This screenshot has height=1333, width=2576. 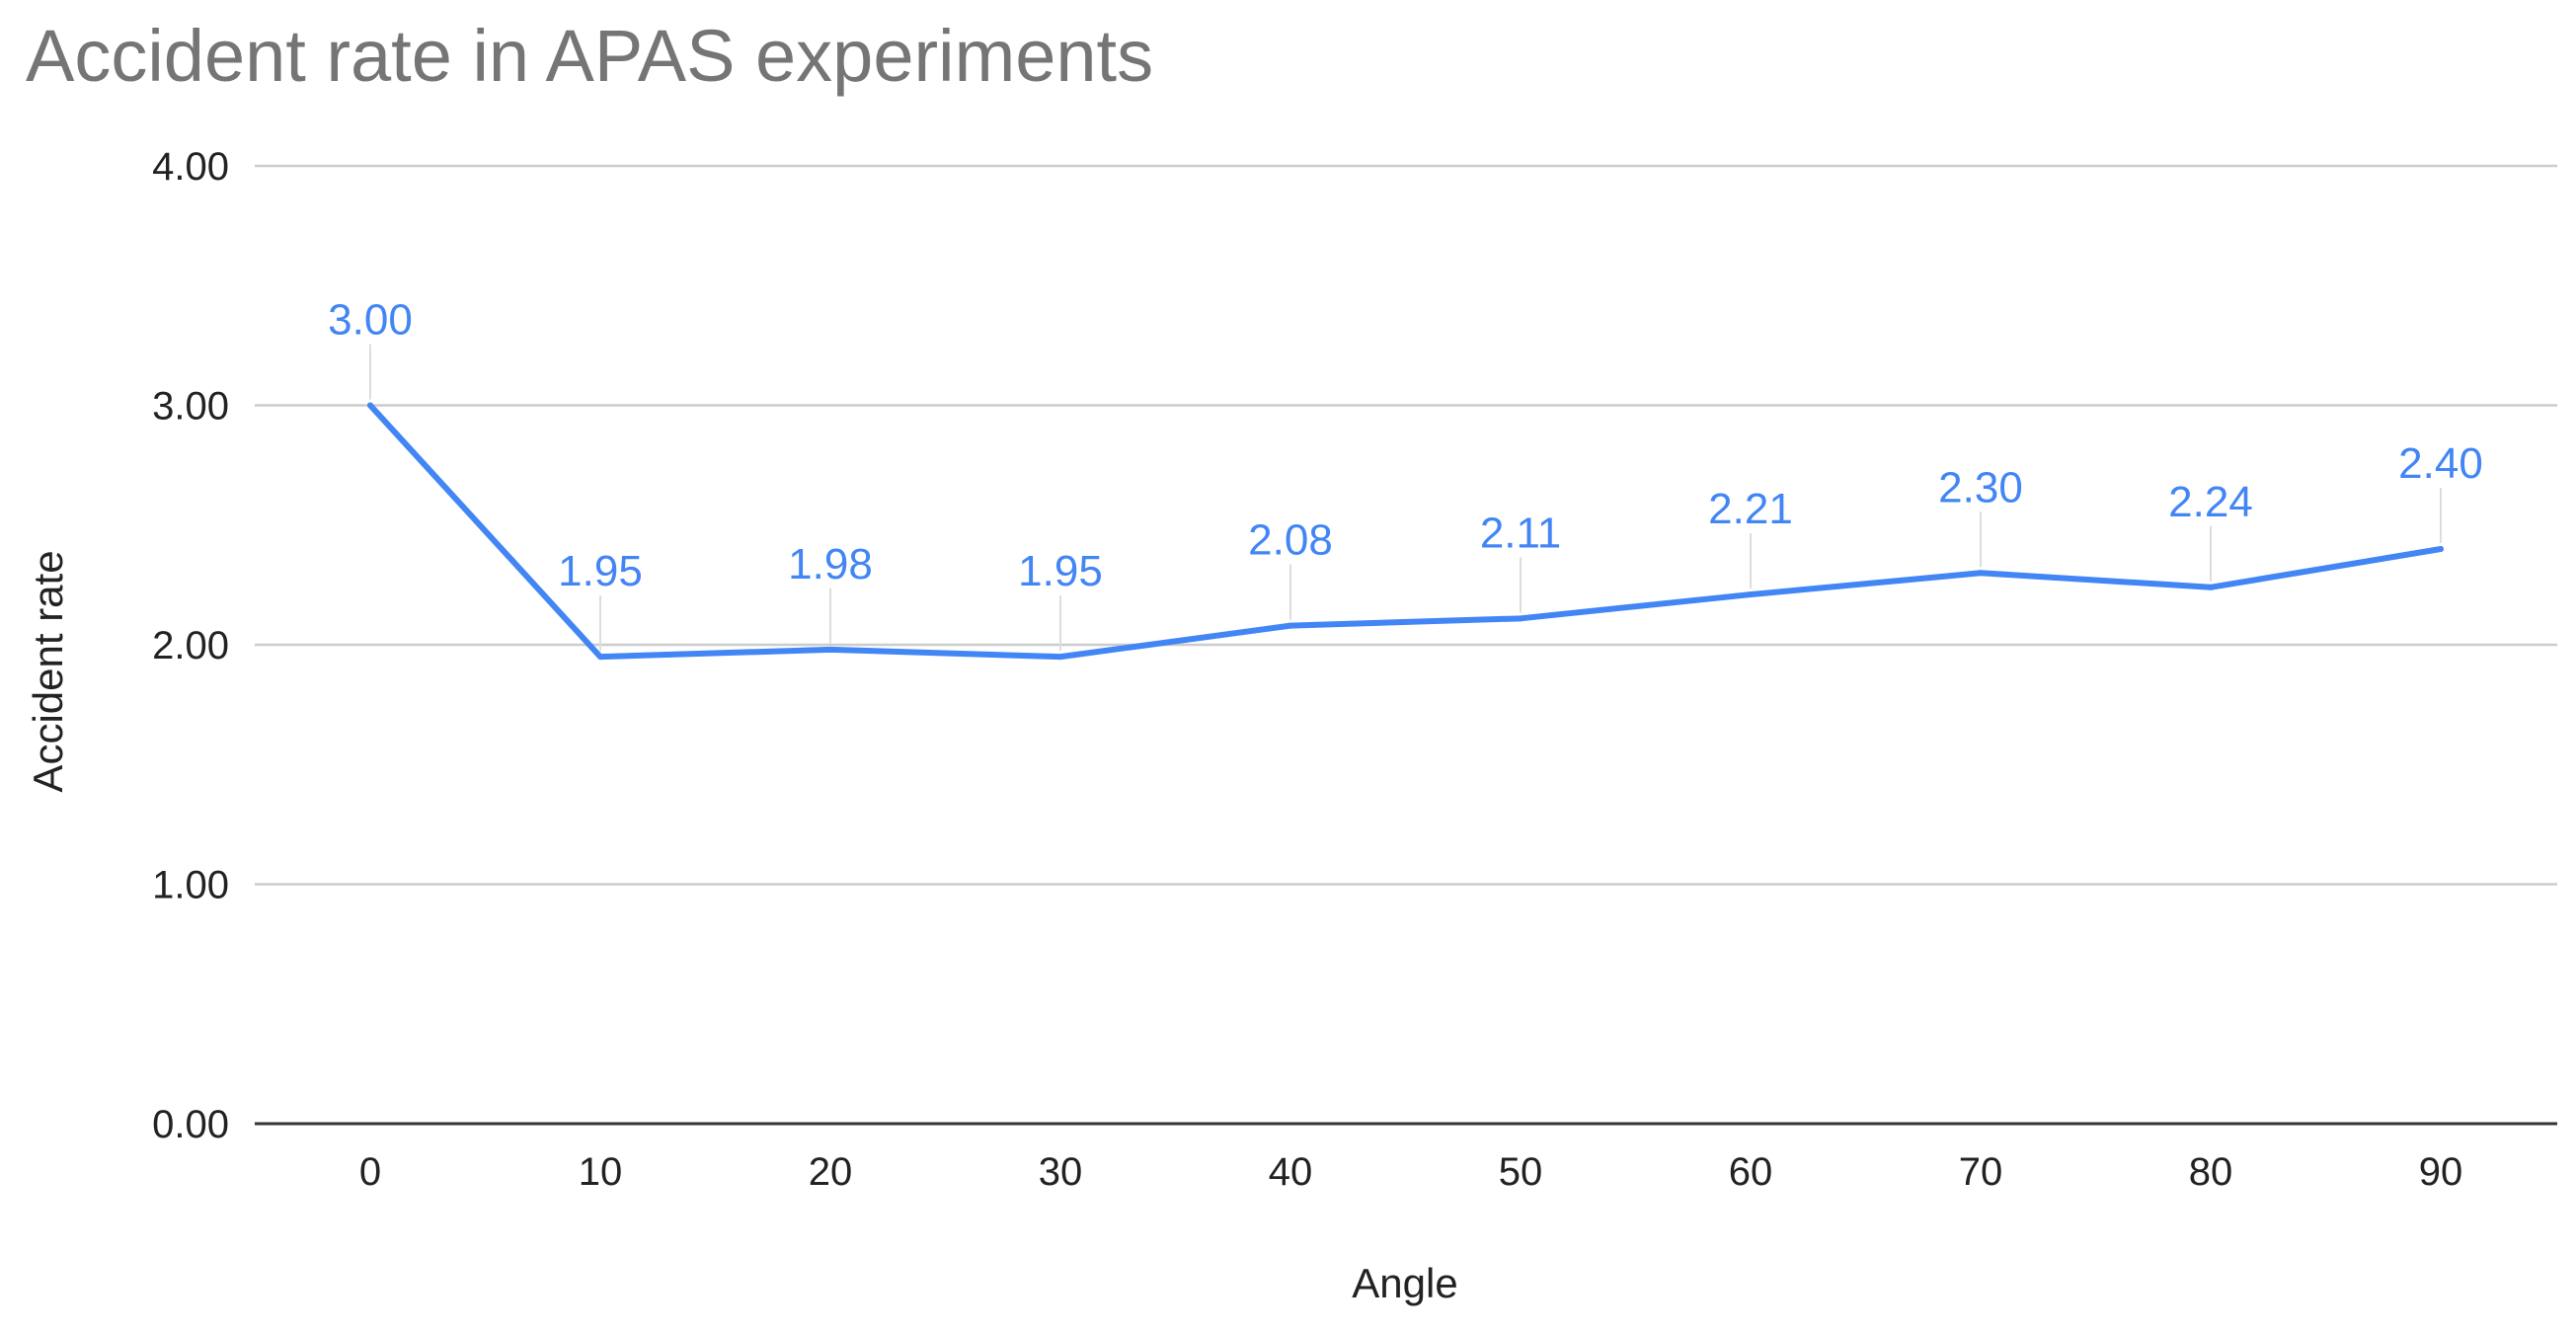 I want to click on data-label: 2.40, so click(x=2440, y=463).